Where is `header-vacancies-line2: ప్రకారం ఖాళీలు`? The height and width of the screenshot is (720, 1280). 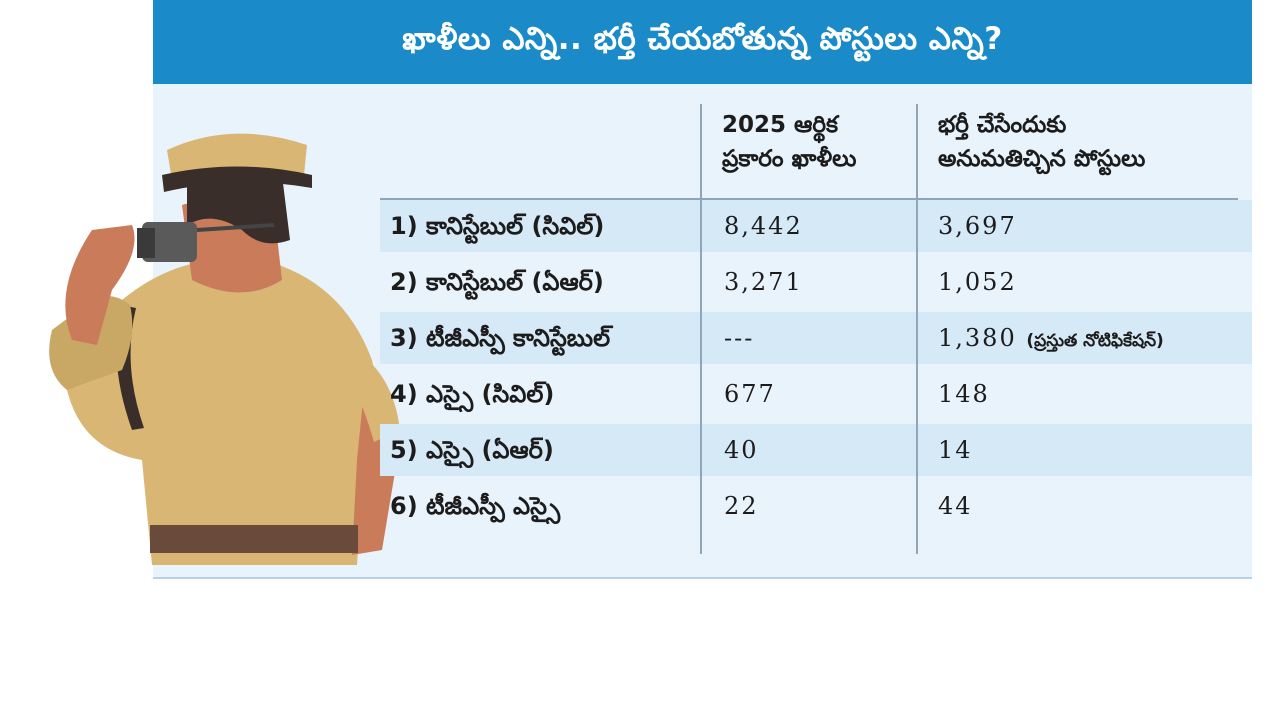
header-vacancies-line2: ప్రకారం ఖాళీలు is located at coordinates (789, 159).